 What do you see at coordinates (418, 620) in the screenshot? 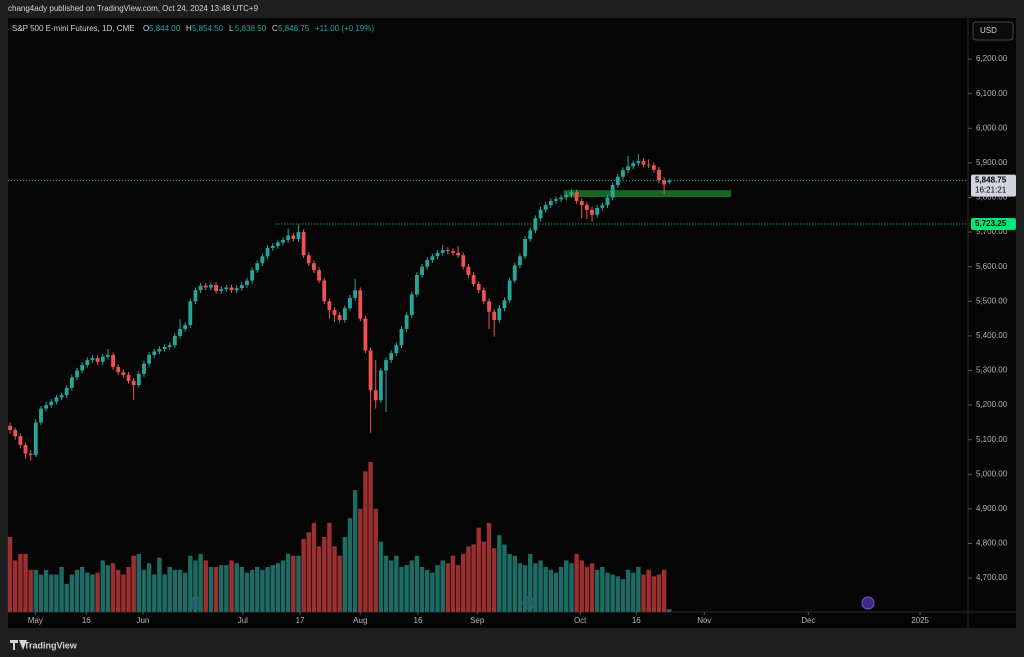
I see `x-tick-label: 16` at bounding box center [418, 620].